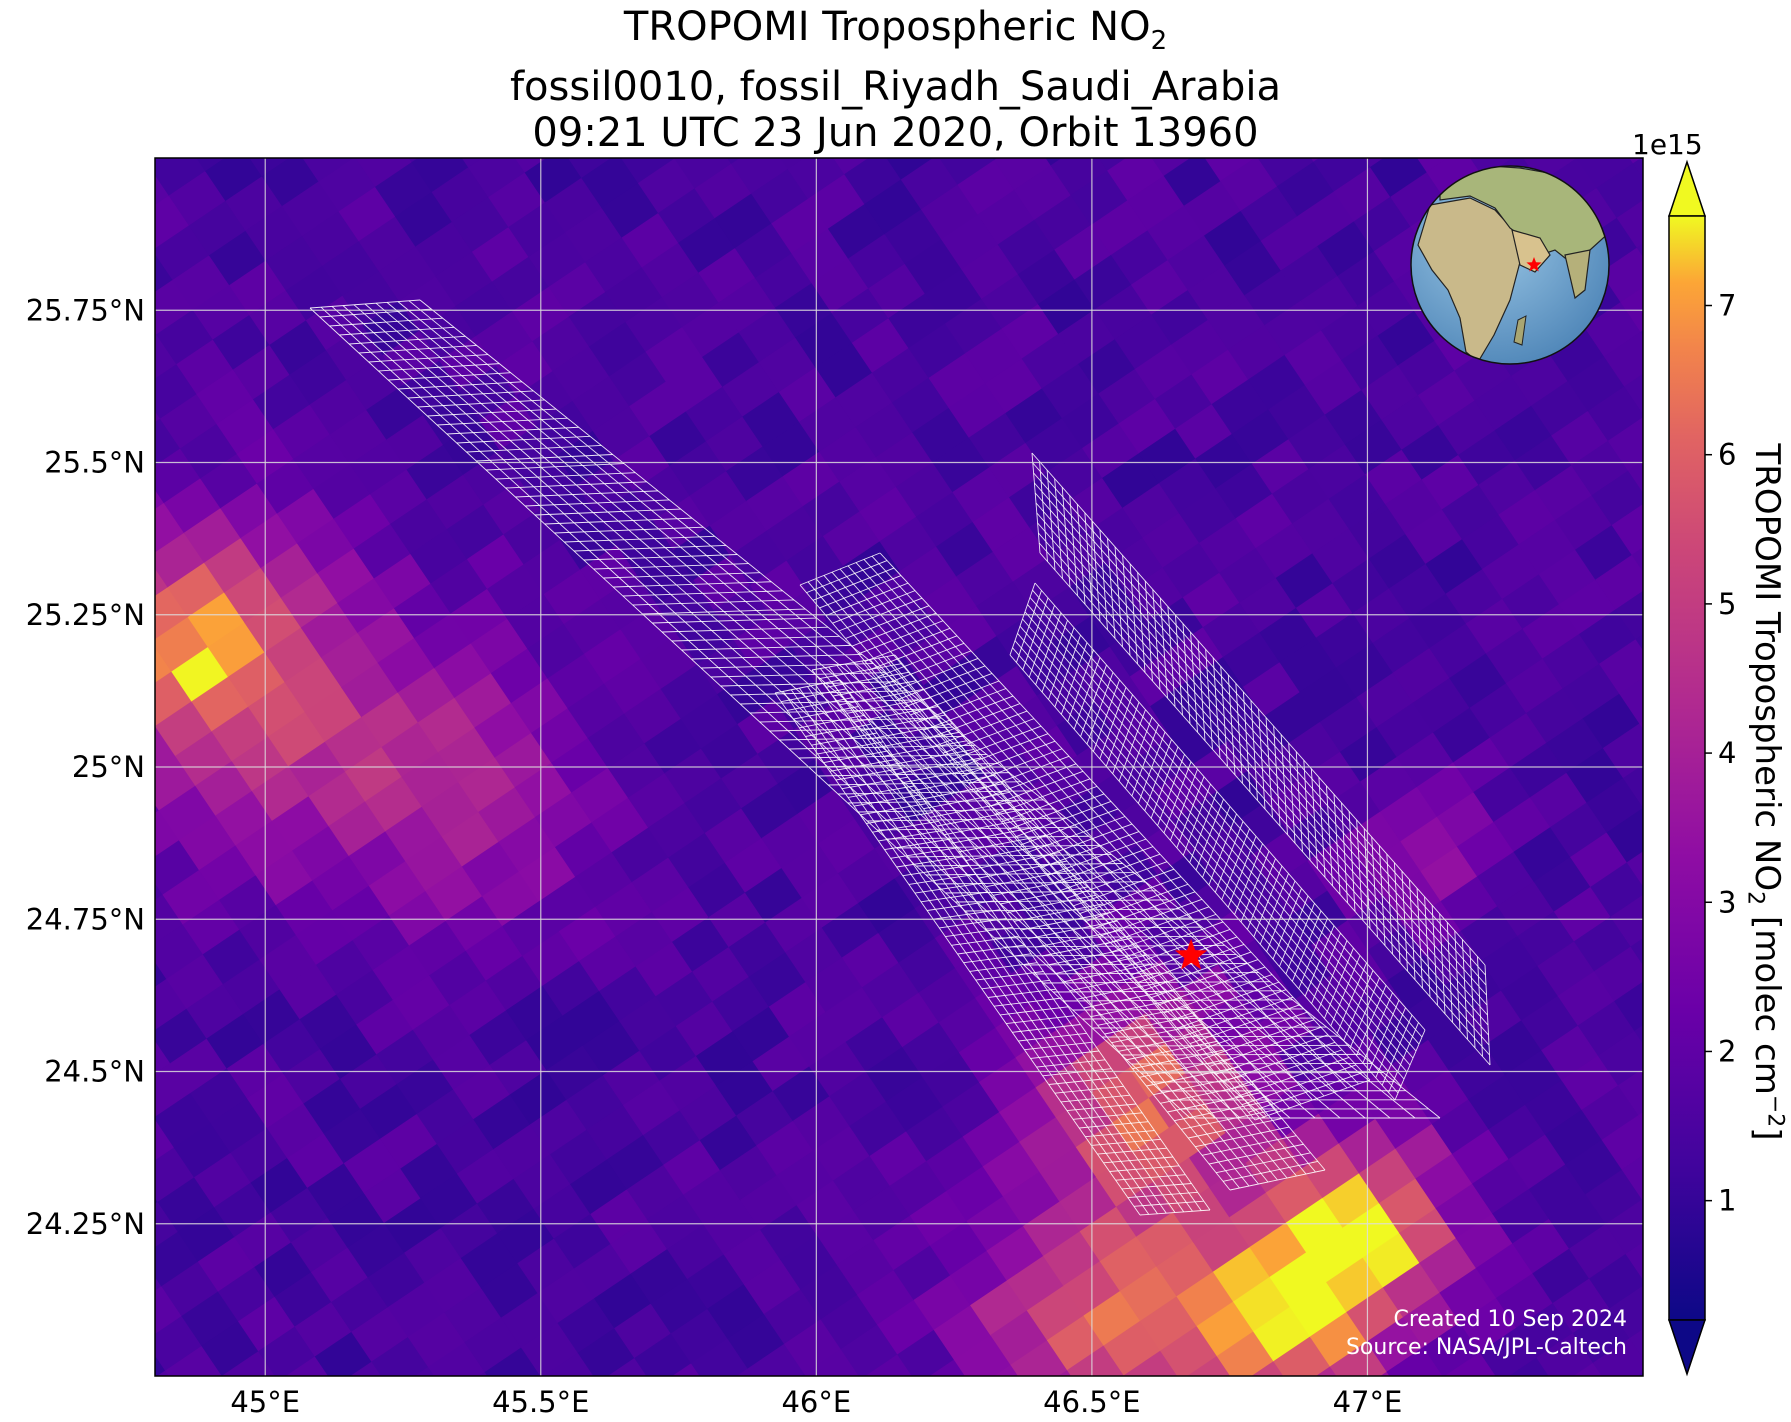  I want to click on lat-tick-label: 24.75°N, so click(85, 919).